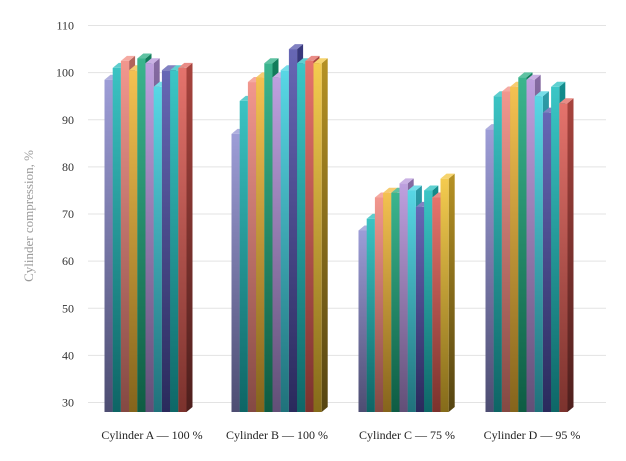  I want to click on x-category-label: Cylinder C — 75 %, so click(407, 435).